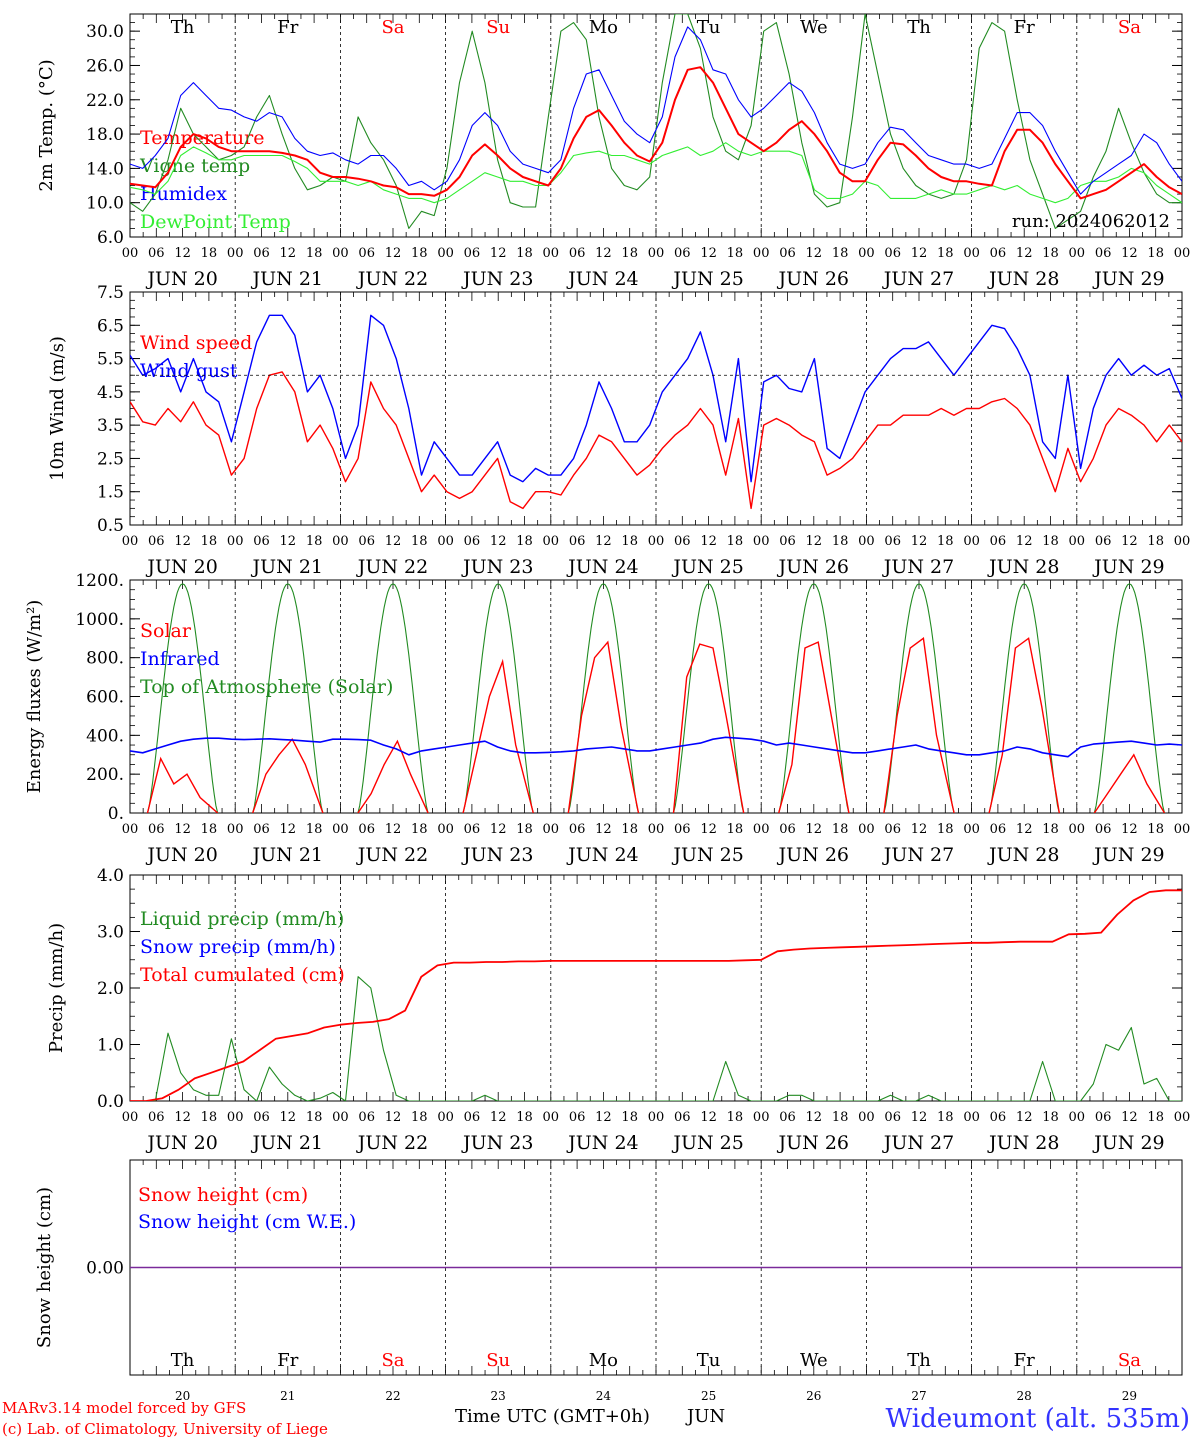 This screenshot has height=1440, width=1194. I want to click on legend-entry: Liquid precip (mm/h), so click(242, 919).